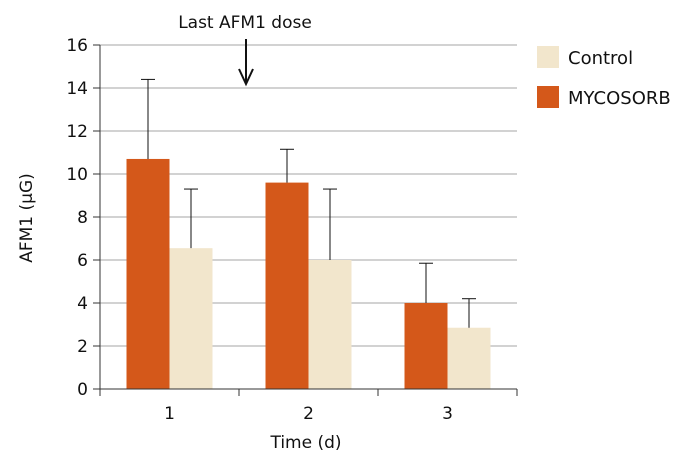  I want to click on y-tick-label: 12, so click(77, 132).